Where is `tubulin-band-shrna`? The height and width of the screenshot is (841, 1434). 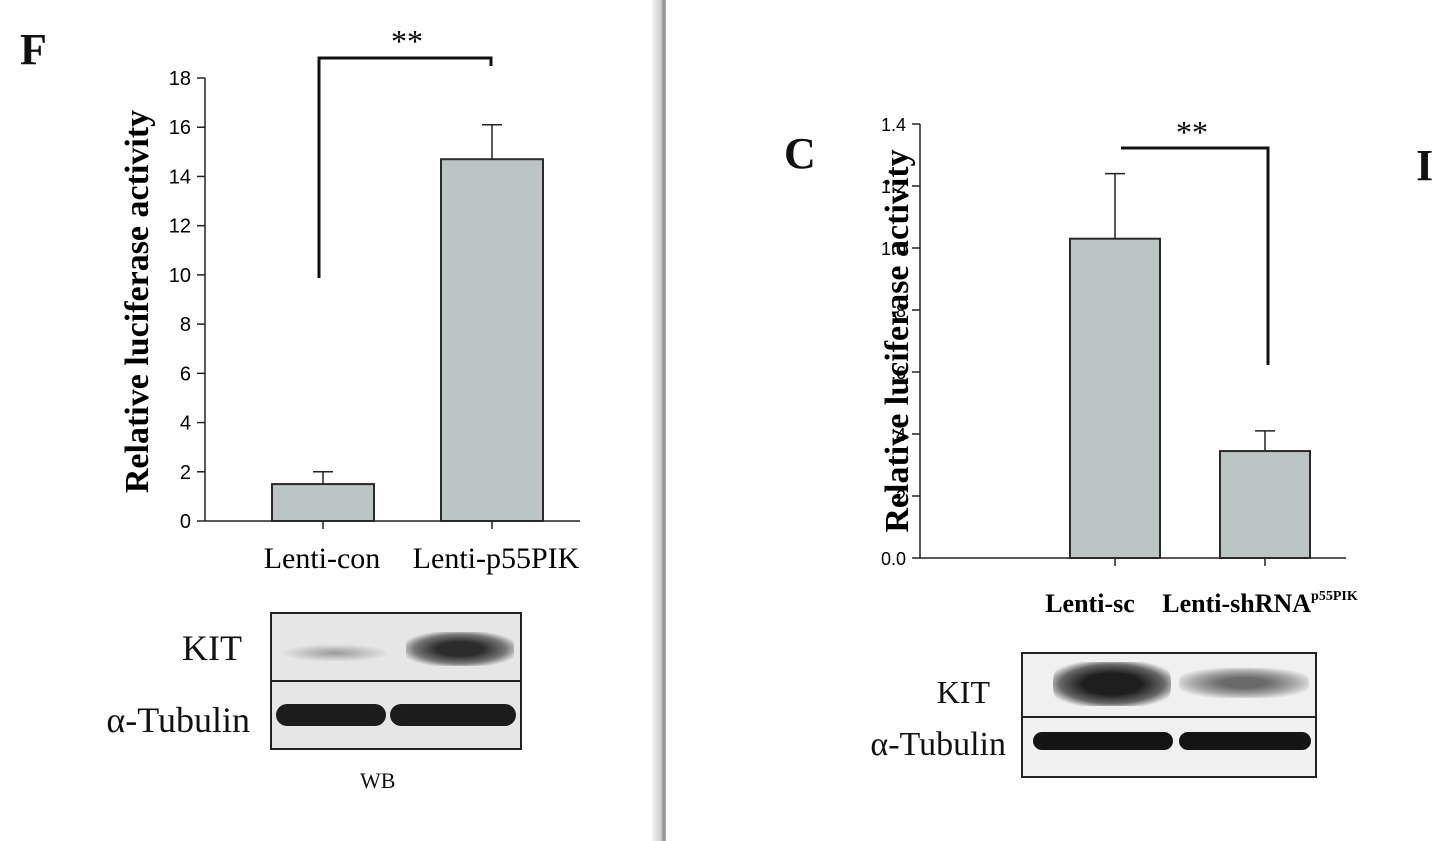 tubulin-band-shrna is located at coordinates (1245, 741).